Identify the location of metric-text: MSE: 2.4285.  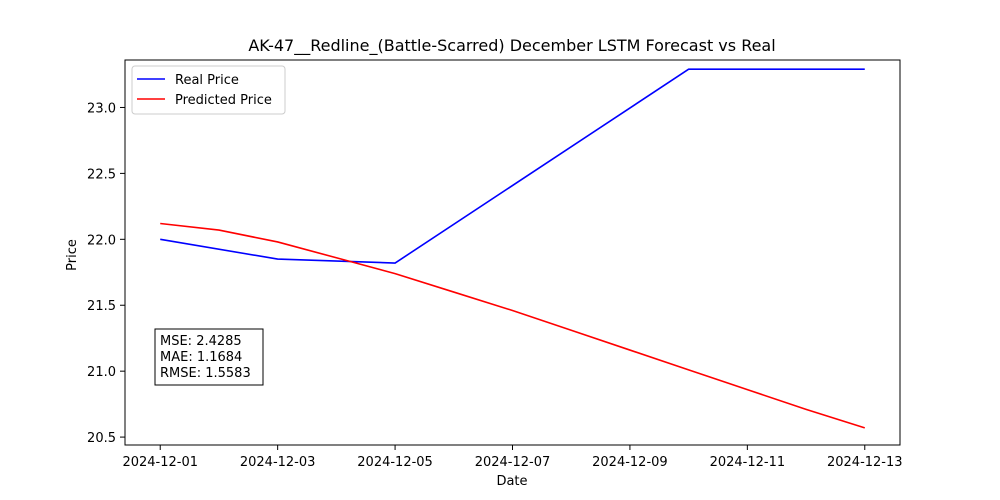
(201, 341).